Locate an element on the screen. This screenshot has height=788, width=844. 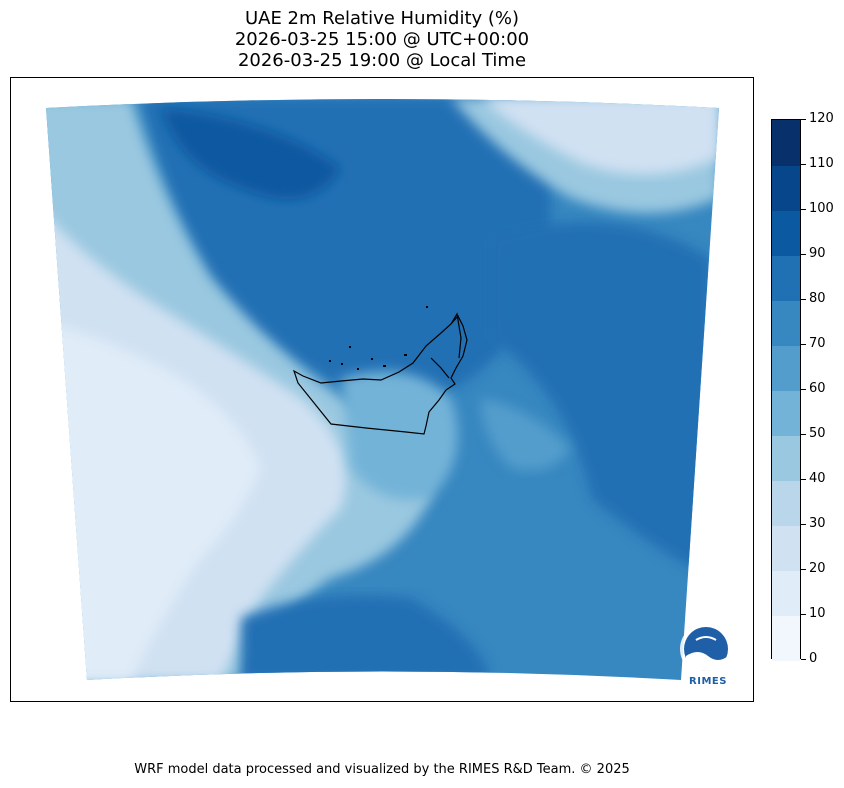
title-variable: UAE 2m Relative Humidity (%) is located at coordinates (382, 18).